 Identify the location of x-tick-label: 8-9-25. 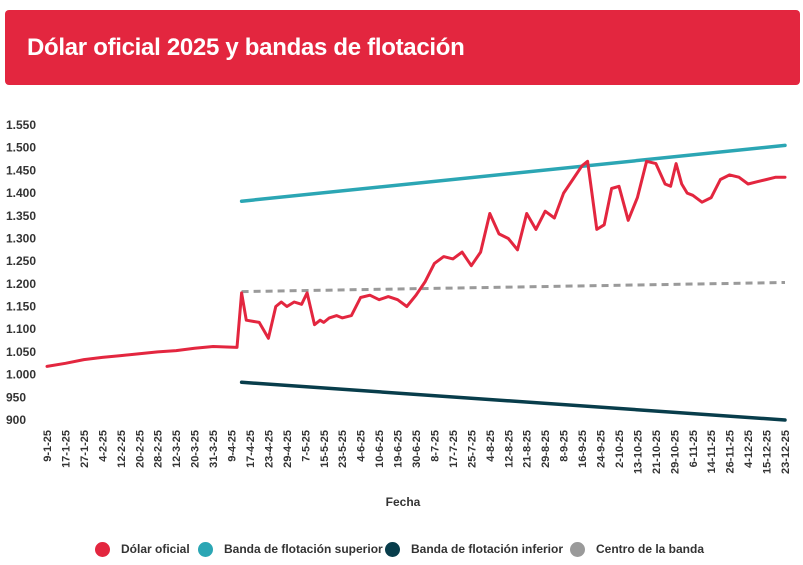
(565, 446).